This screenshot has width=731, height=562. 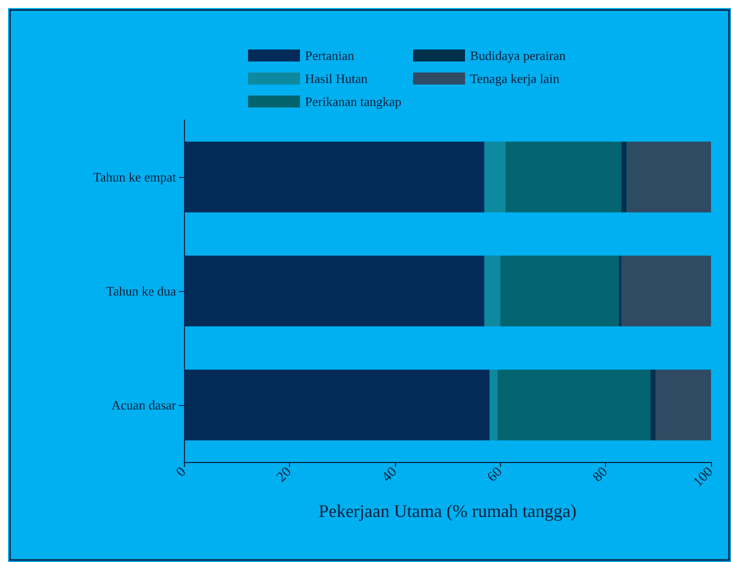 What do you see at coordinates (182, 472) in the screenshot?
I see `x-tick-label: 0` at bounding box center [182, 472].